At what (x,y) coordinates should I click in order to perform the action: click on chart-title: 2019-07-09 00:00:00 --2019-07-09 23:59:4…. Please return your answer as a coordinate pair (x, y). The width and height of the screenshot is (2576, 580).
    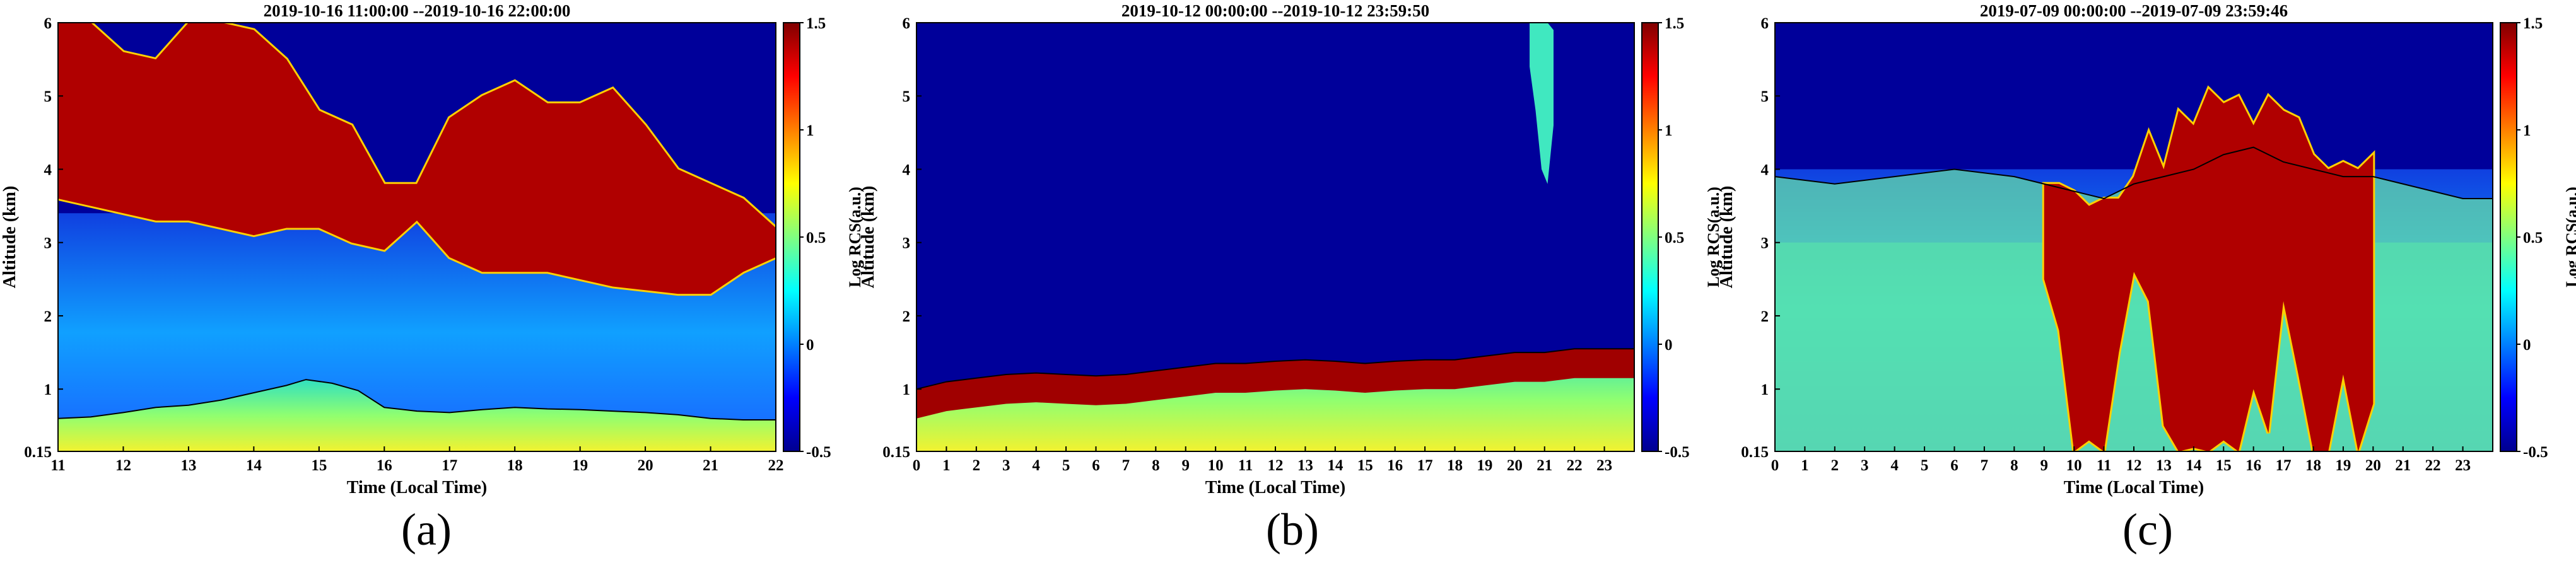
    Looking at the image, I should click on (2134, 10).